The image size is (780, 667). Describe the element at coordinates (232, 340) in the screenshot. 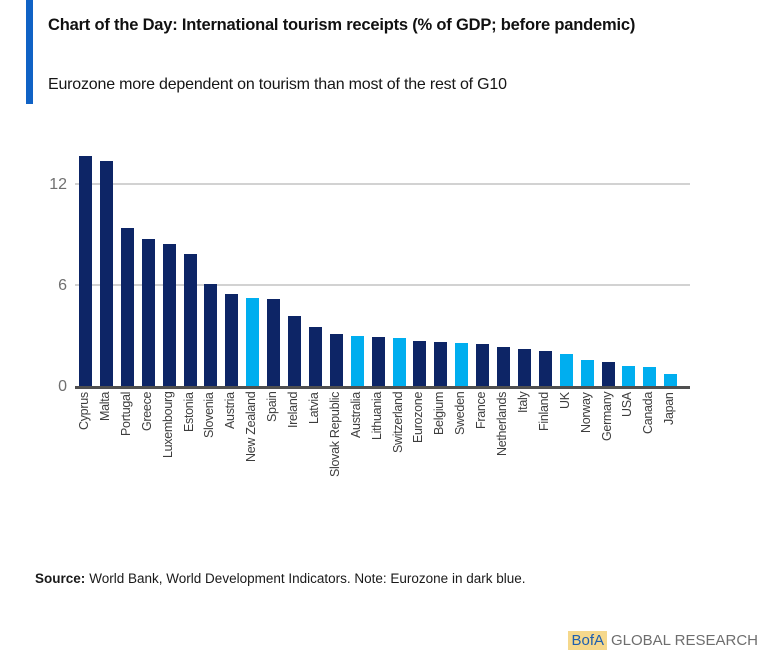

I see `bar-austria` at that location.